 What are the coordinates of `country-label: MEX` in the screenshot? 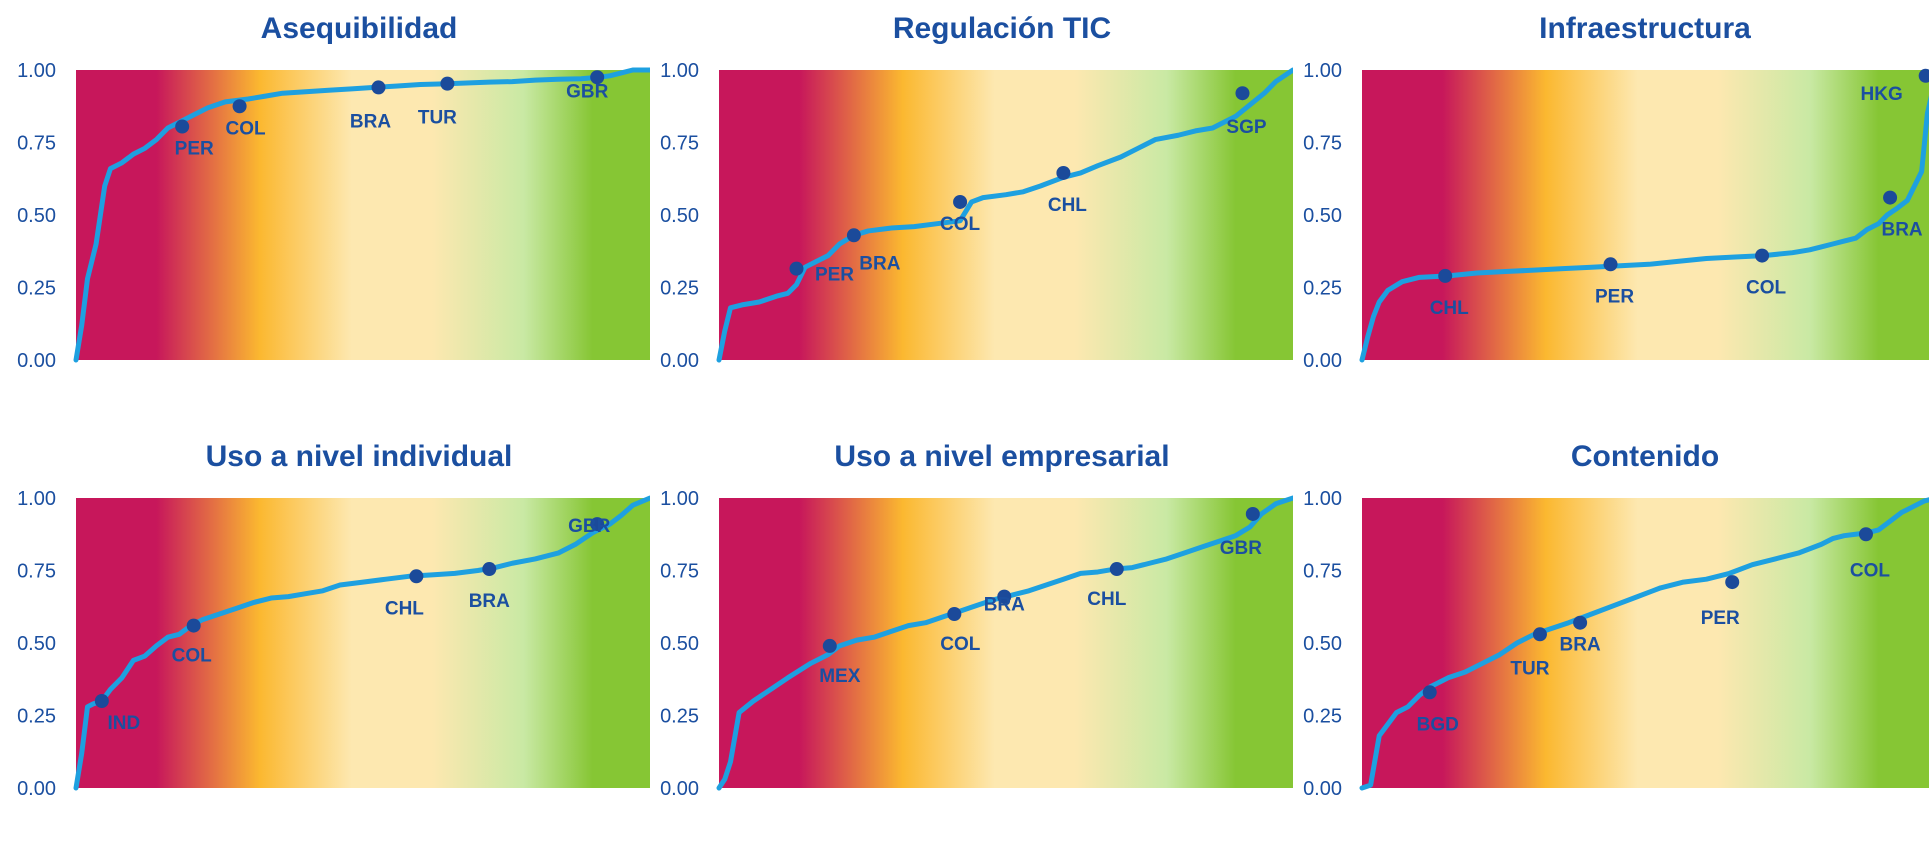 It's located at (840, 676).